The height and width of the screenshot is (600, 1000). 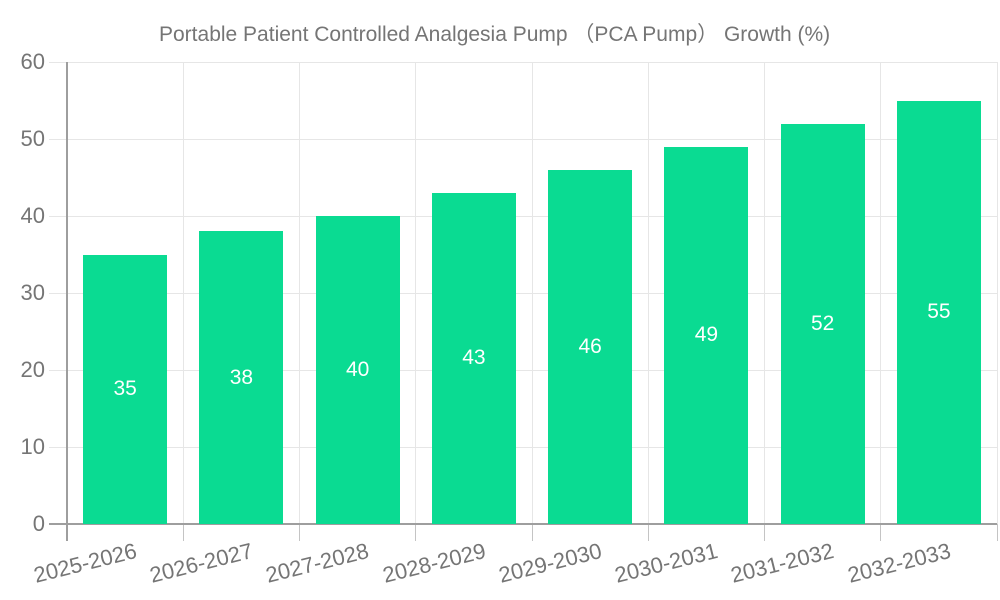 I want to click on bar: 55, so click(x=938, y=312).